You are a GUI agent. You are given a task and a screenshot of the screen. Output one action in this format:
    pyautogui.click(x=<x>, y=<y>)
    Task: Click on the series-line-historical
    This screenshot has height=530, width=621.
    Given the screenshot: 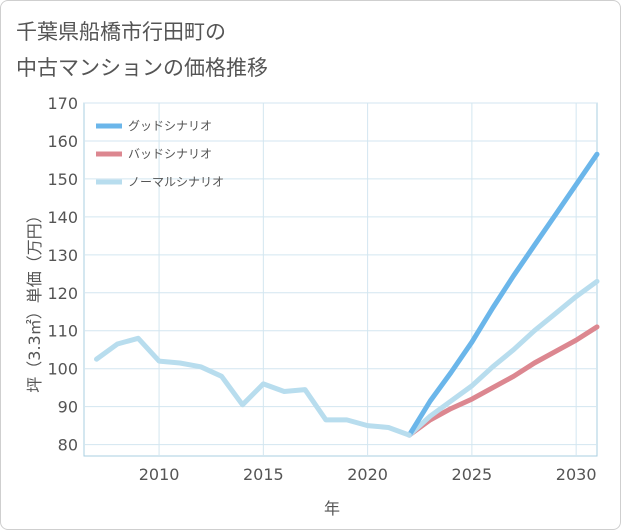 What is the action you would take?
    pyautogui.click(x=253, y=386)
    